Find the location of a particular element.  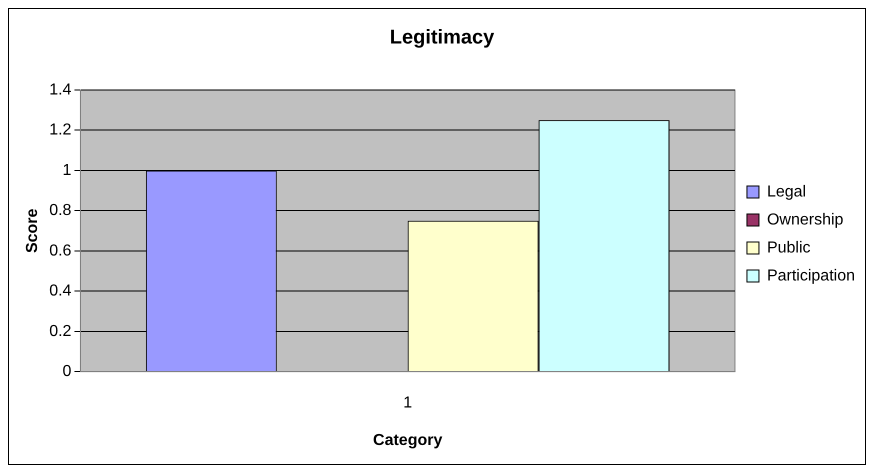

y-tick-label: 1 is located at coordinates (67, 170).